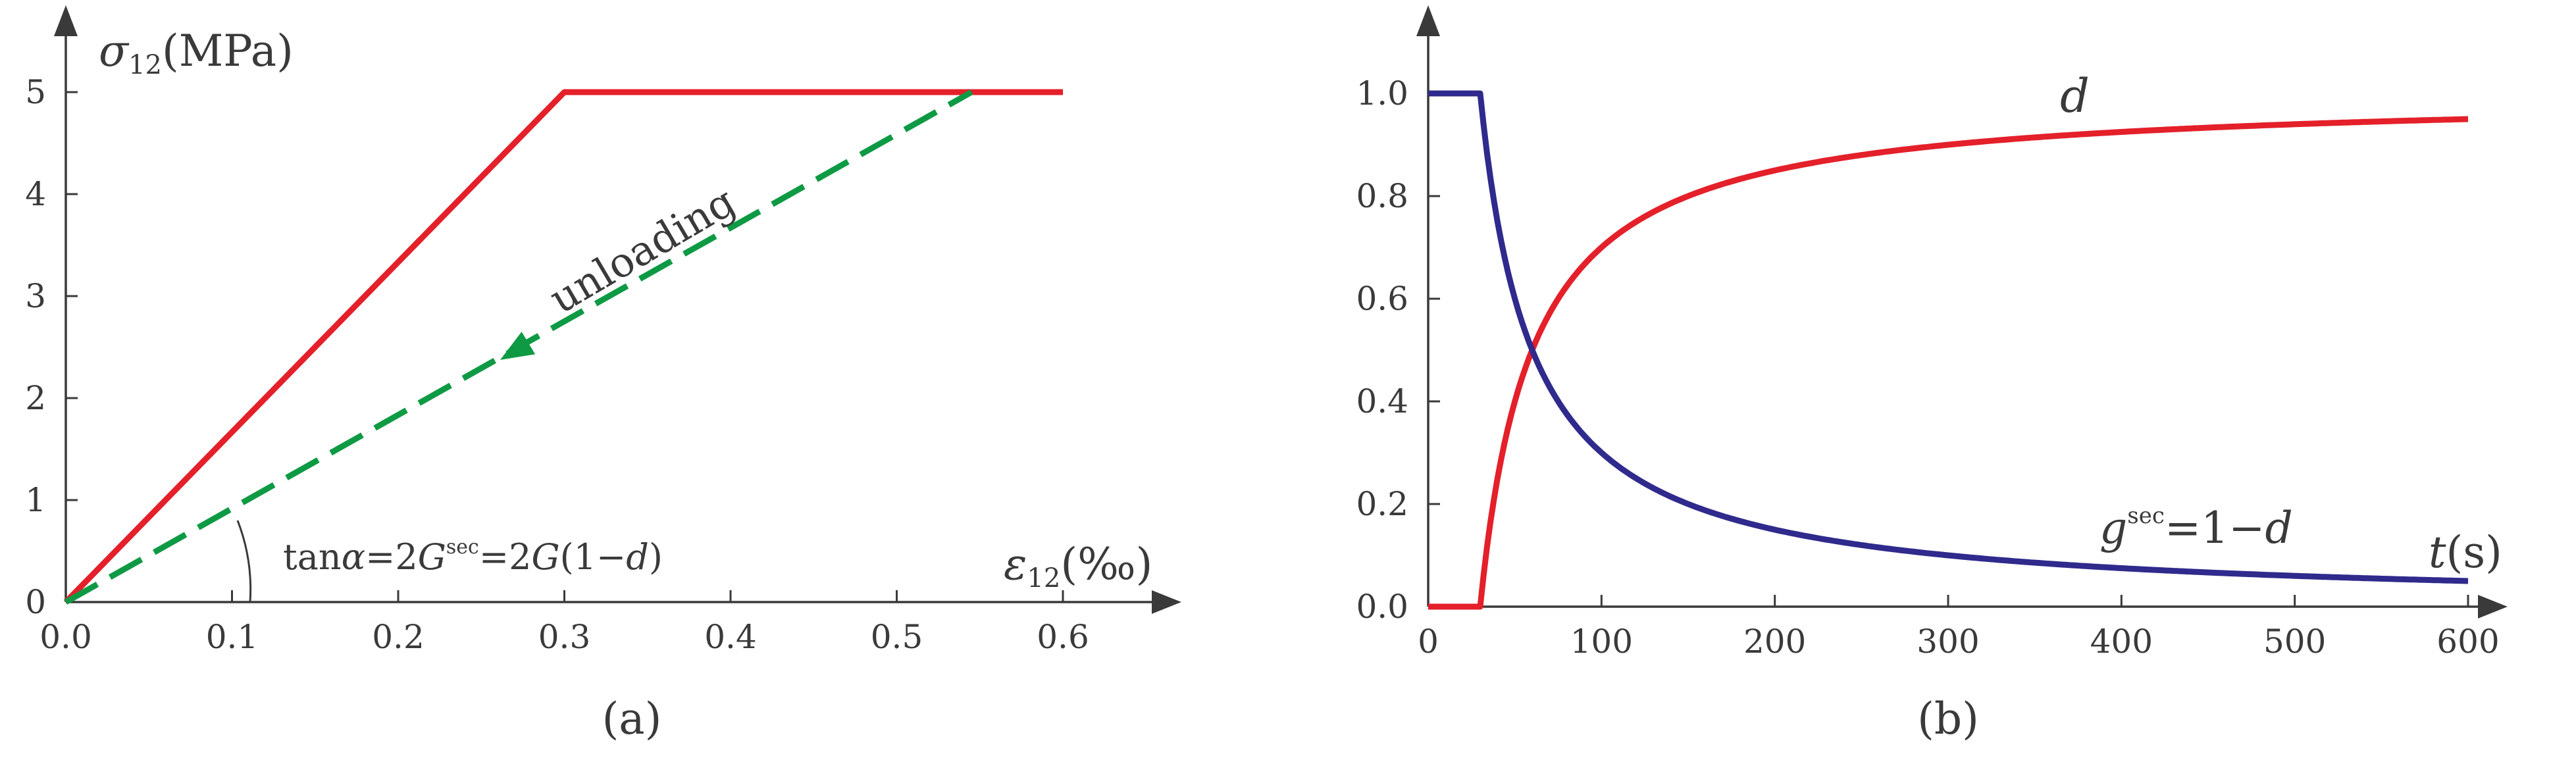 The height and width of the screenshot is (758, 2576). Describe the element at coordinates (632, 719) in the screenshot. I see `panel-label-a: (a)` at that location.